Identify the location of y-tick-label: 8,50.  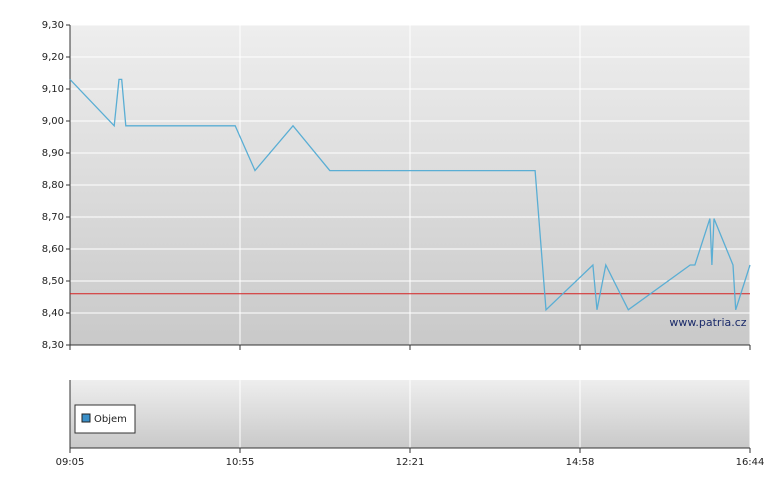
(53, 281).